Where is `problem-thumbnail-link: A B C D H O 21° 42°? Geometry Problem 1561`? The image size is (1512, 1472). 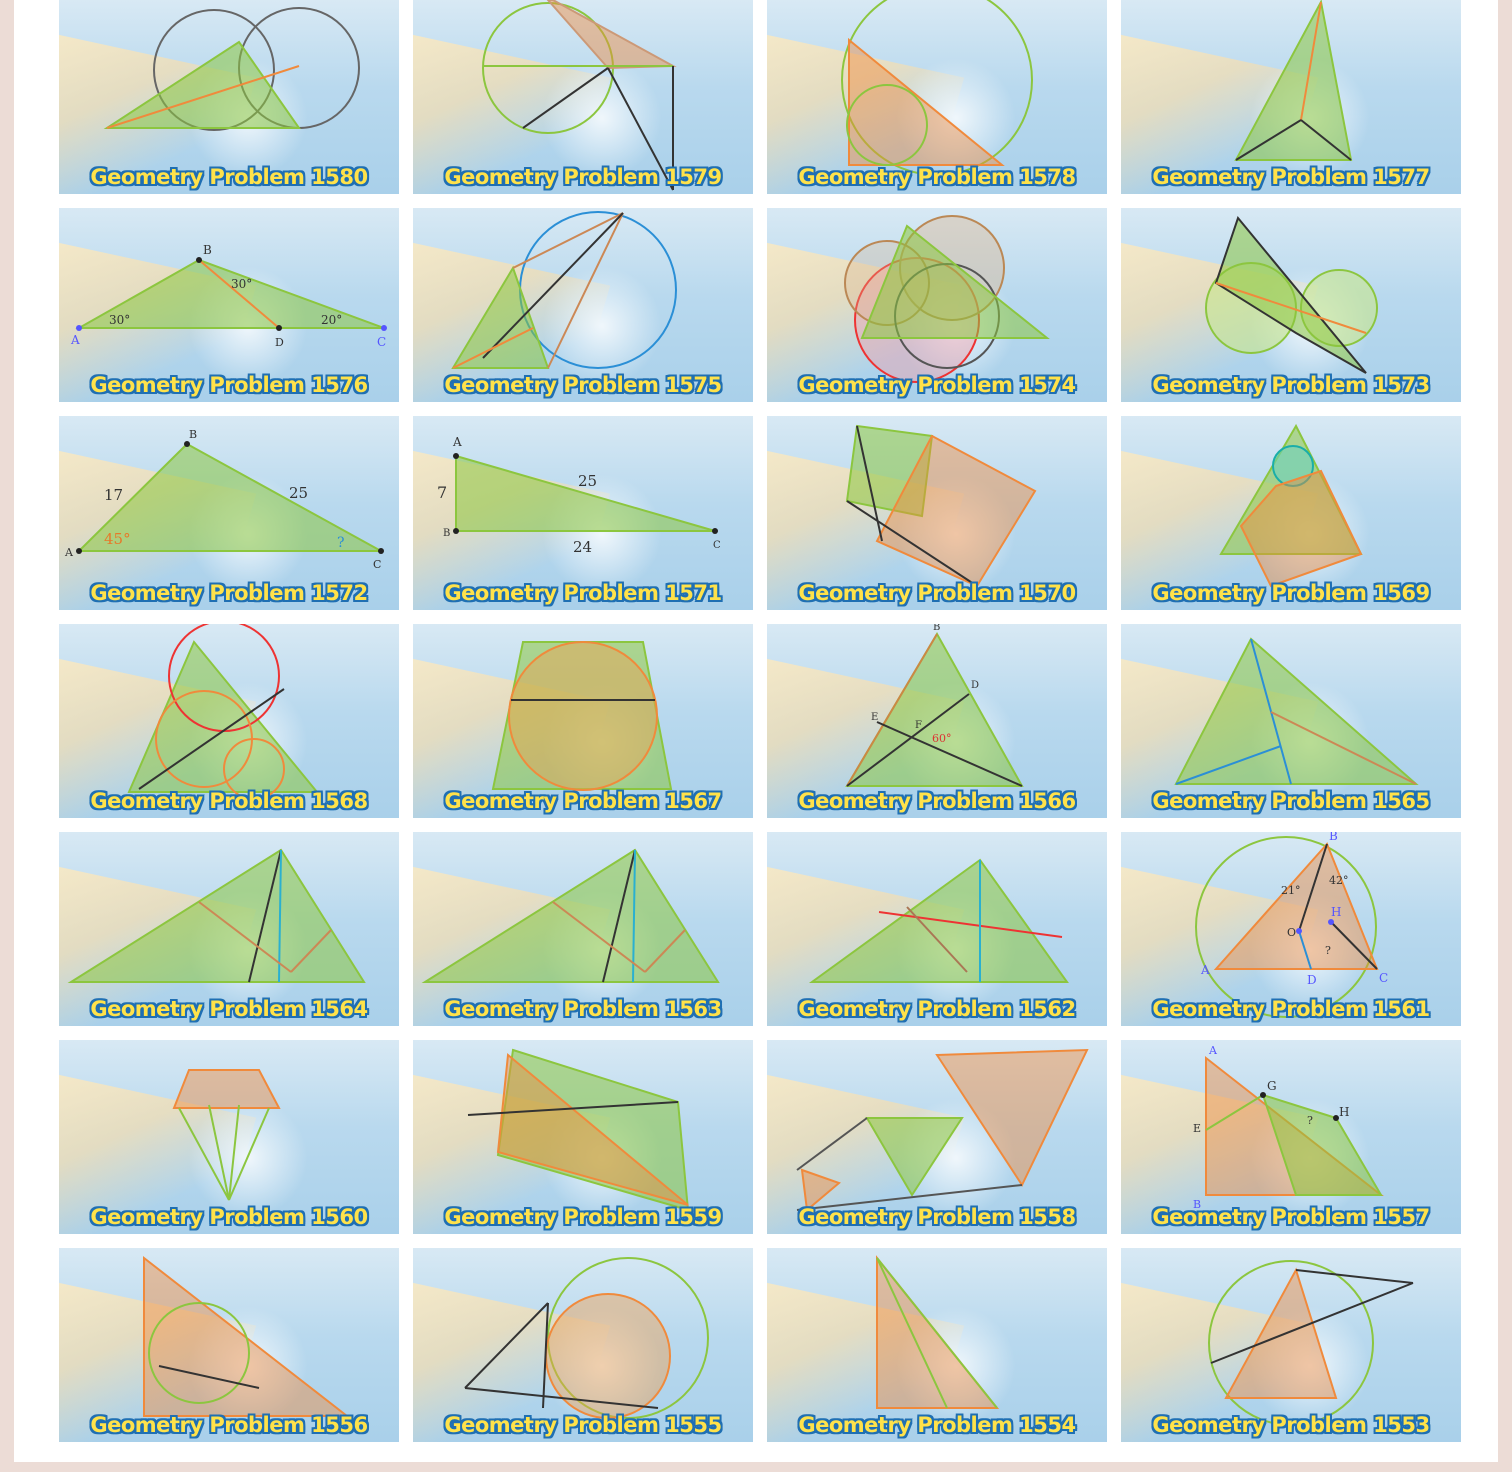 problem-thumbnail-link: A B C D H O 21° 42°? Geometry Problem 1561 is located at coordinates (1291, 929).